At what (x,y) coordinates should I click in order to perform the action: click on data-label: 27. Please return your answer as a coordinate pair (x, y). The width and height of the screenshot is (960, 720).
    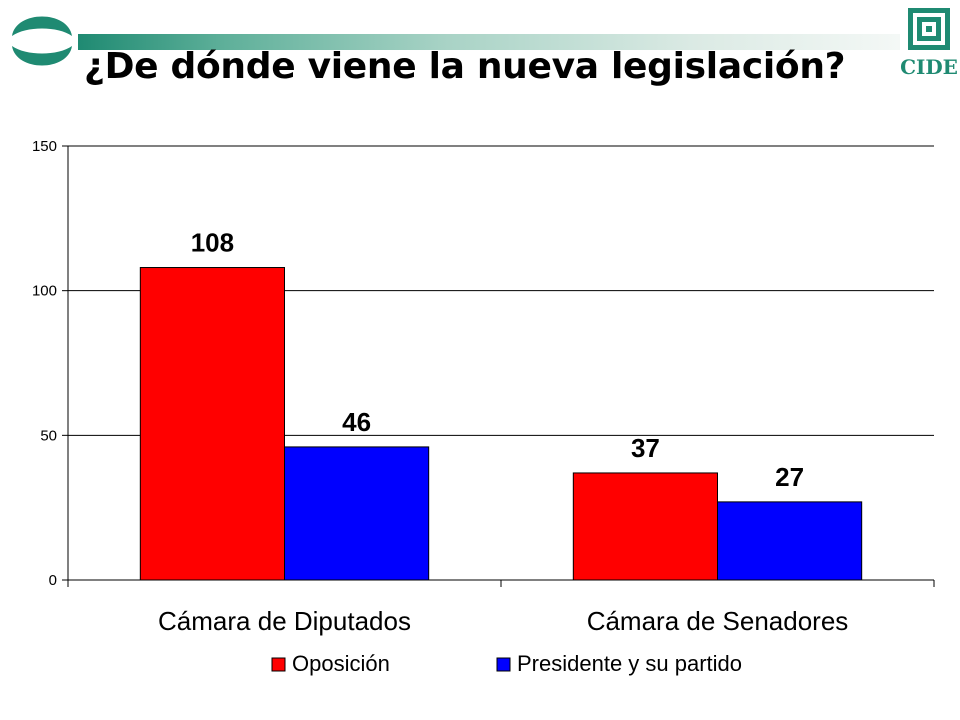
    Looking at the image, I should click on (789, 477).